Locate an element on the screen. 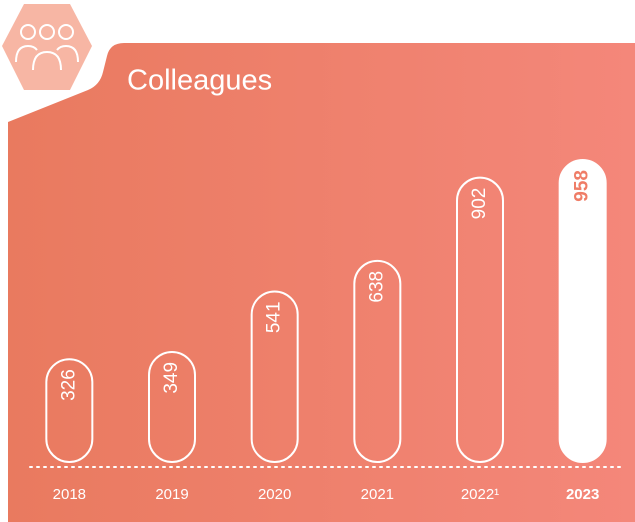 The width and height of the screenshot is (635, 522). icon is located at coordinates (47, 47).